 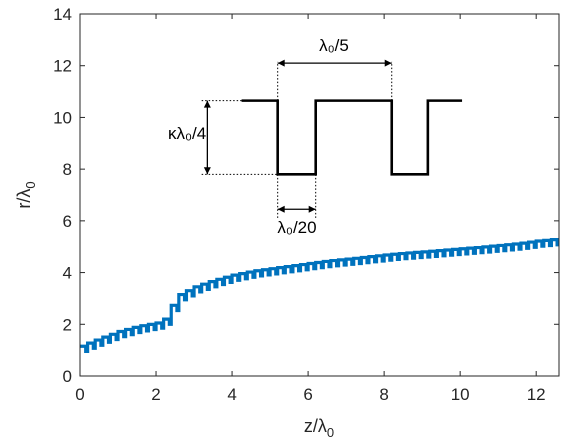 What do you see at coordinates (62, 117) in the screenshot?
I see `y-tick-label: 10` at bounding box center [62, 117].